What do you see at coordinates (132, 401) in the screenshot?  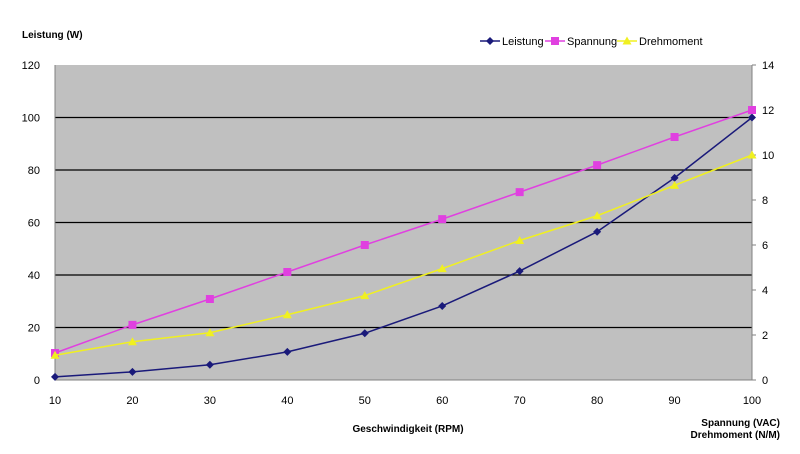 I see `x-tick-label: 20` at bounding box center [132, 401].